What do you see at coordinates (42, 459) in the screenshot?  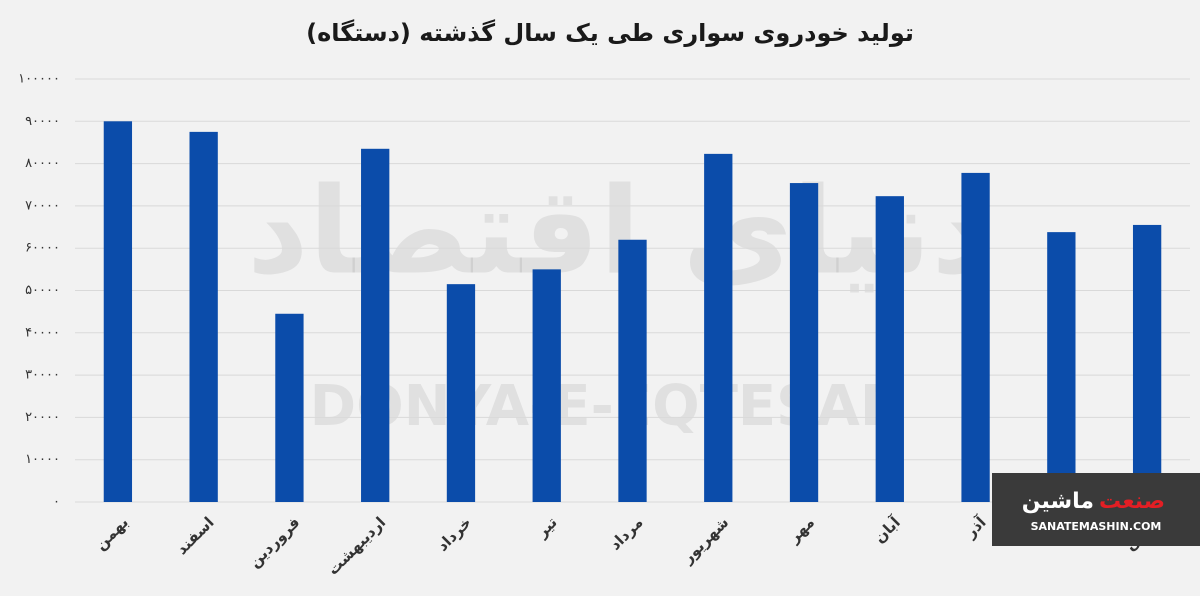 I see `y-tick-label: ۱۰۰۰۰` at bounding box center [42, 459].